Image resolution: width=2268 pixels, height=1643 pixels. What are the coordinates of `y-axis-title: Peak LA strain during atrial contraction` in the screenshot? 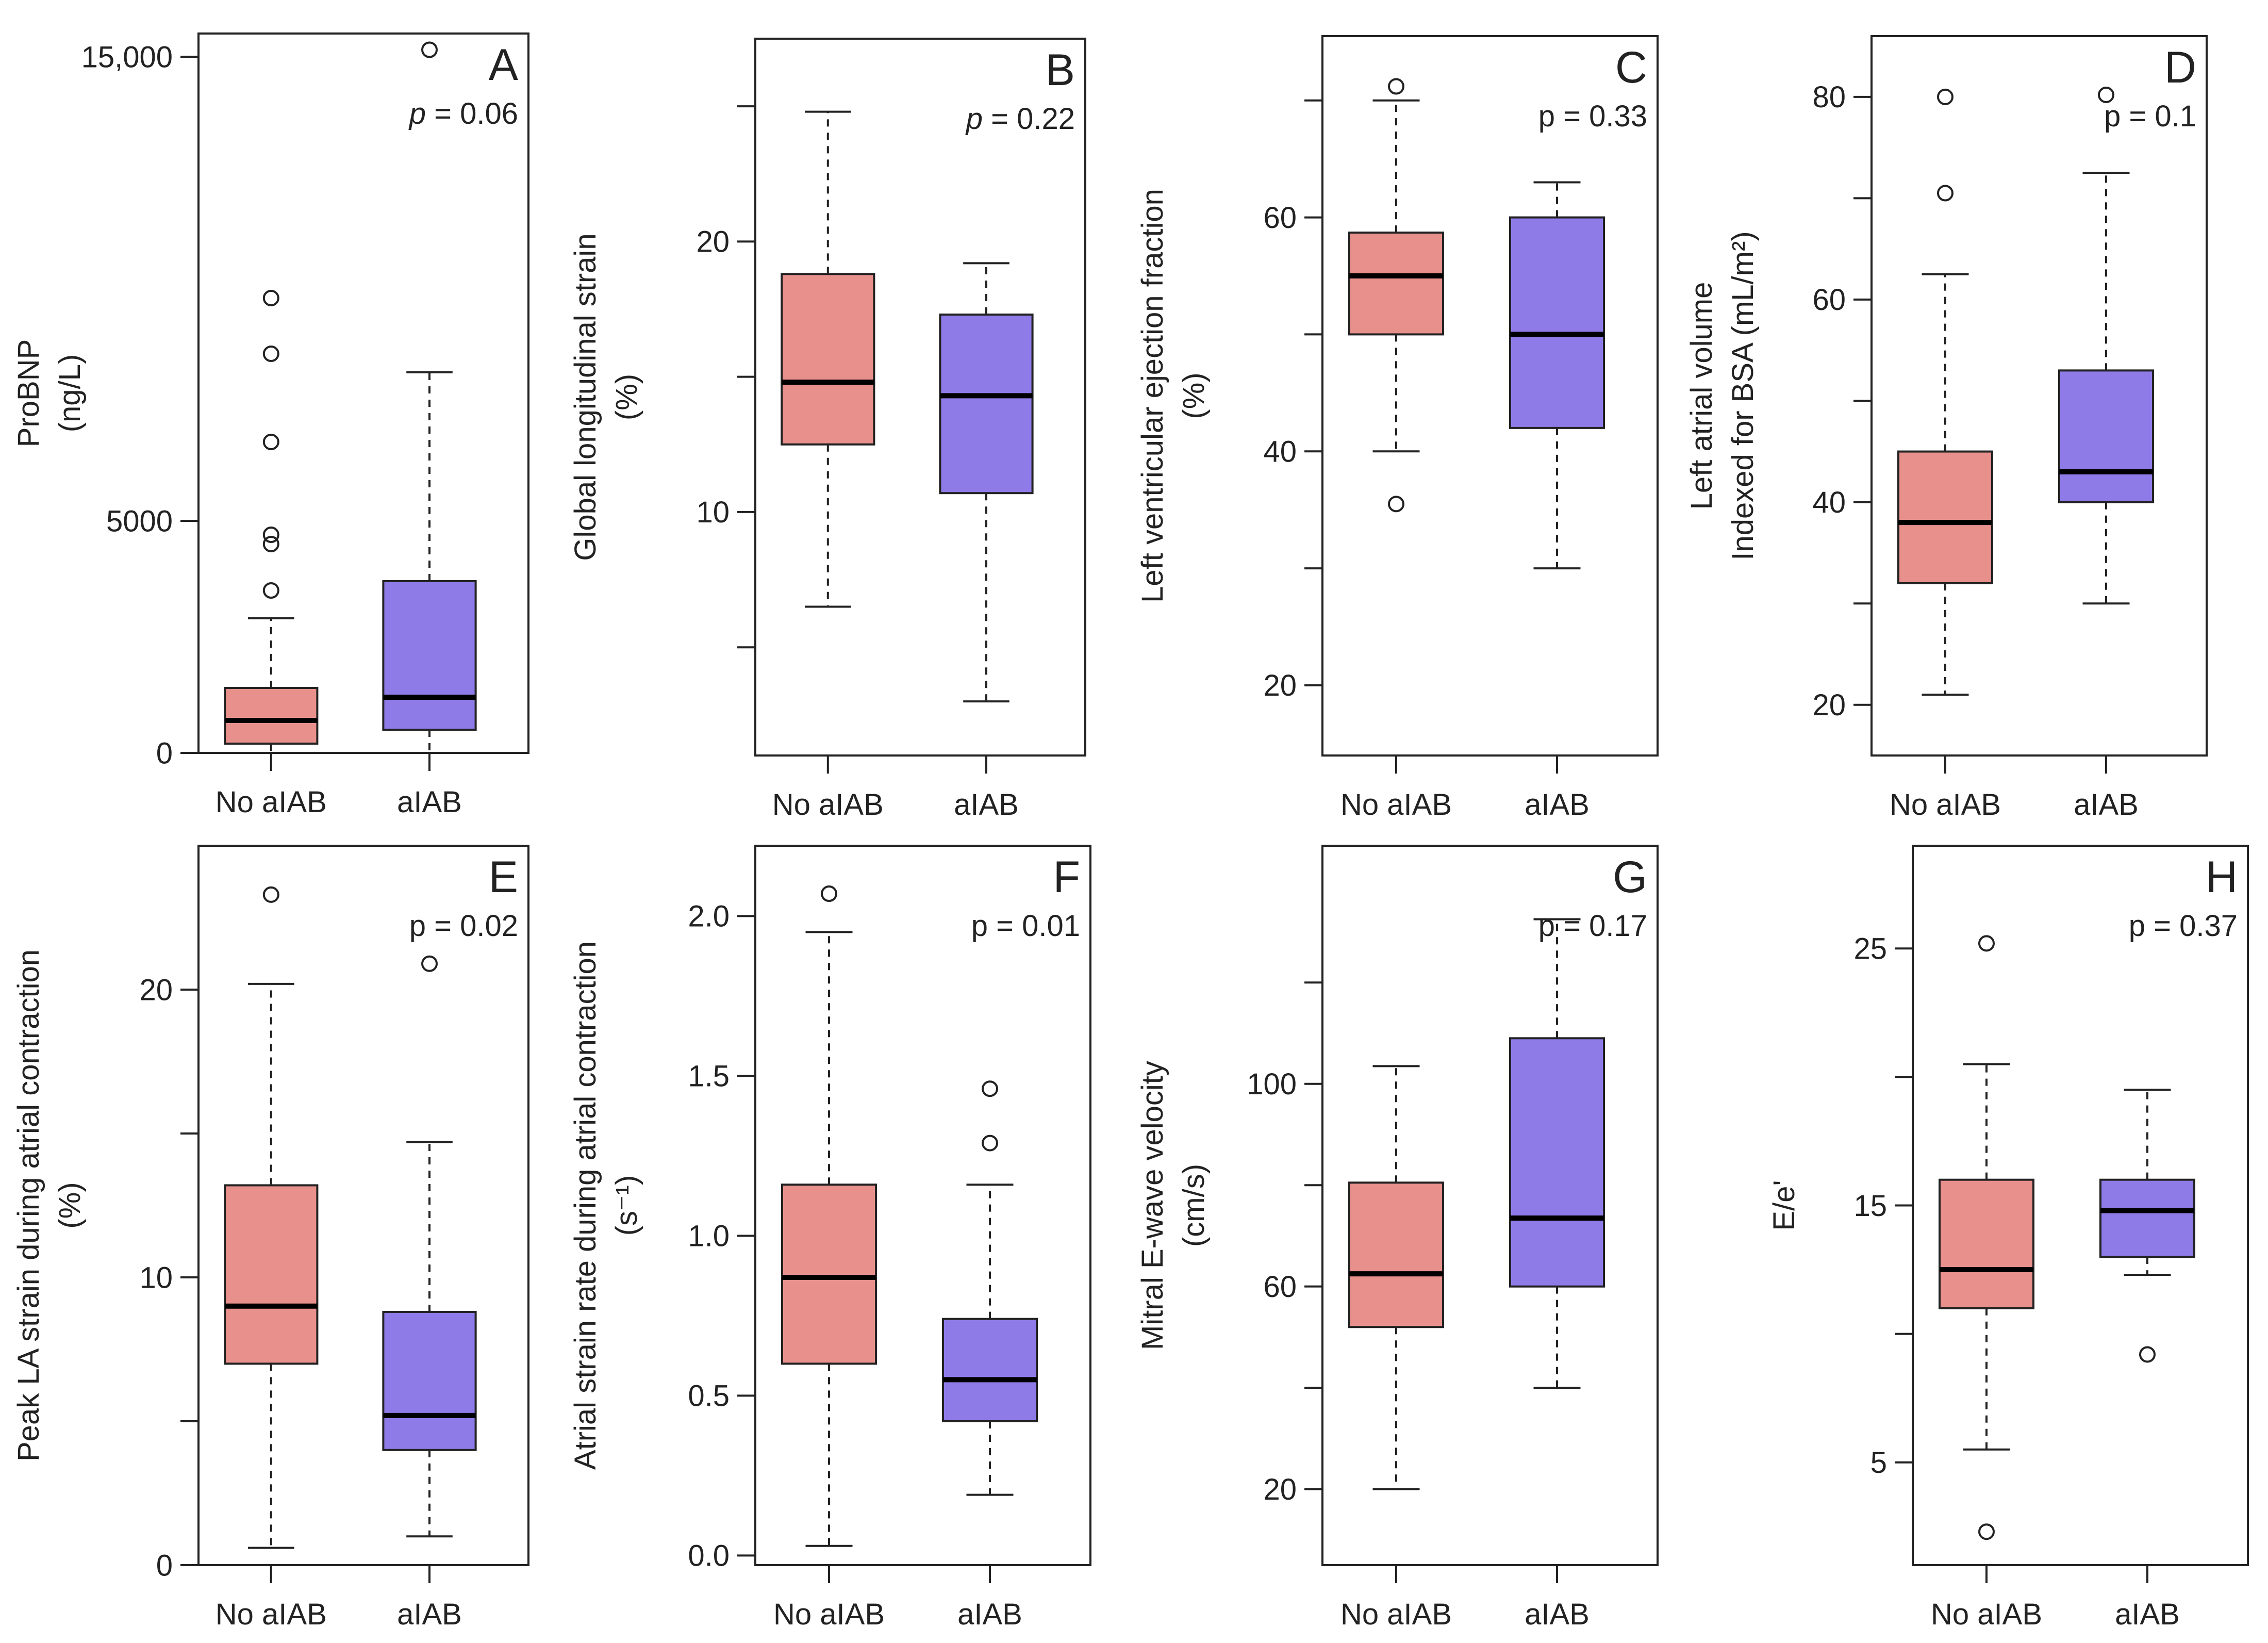 It's located at (28, 1205).